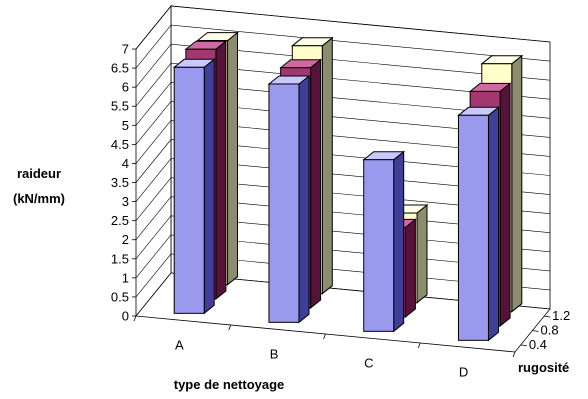  I want to click on depth-tick-label: 0.4, so click(538, 344).